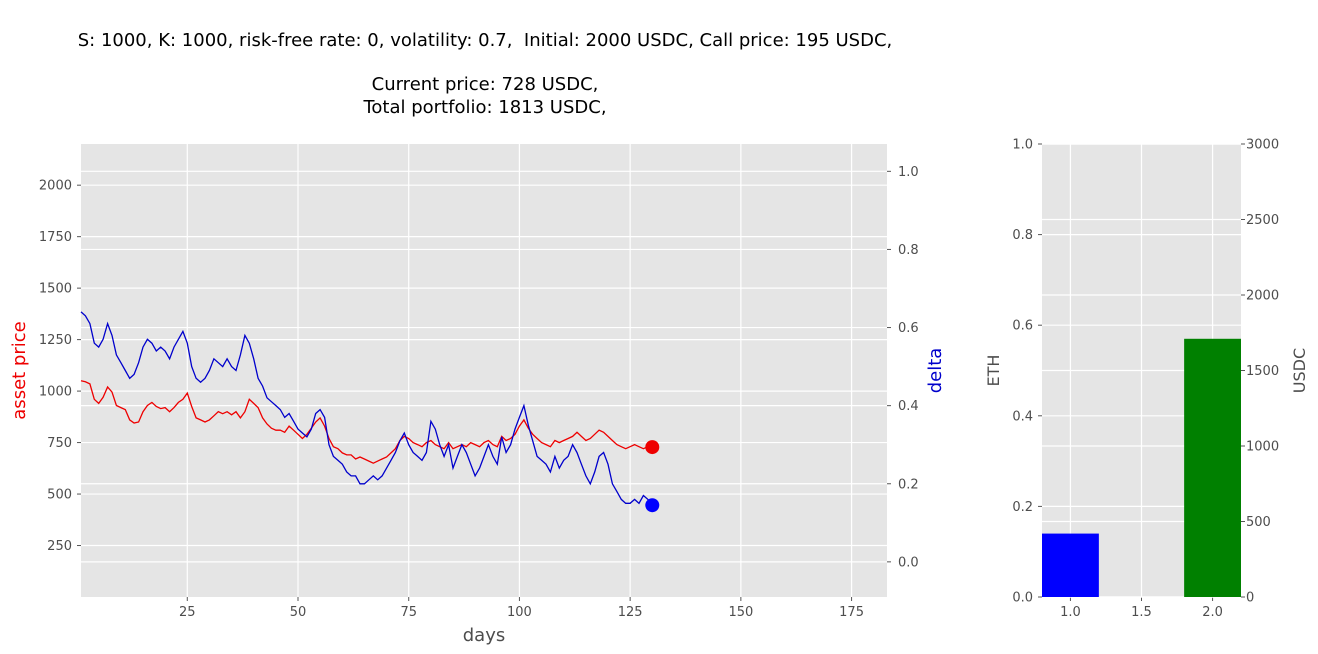  Describe the element at coordinates (908, 406) in the screenshot. I see `y-tick-label-right: 0.4` at that location.